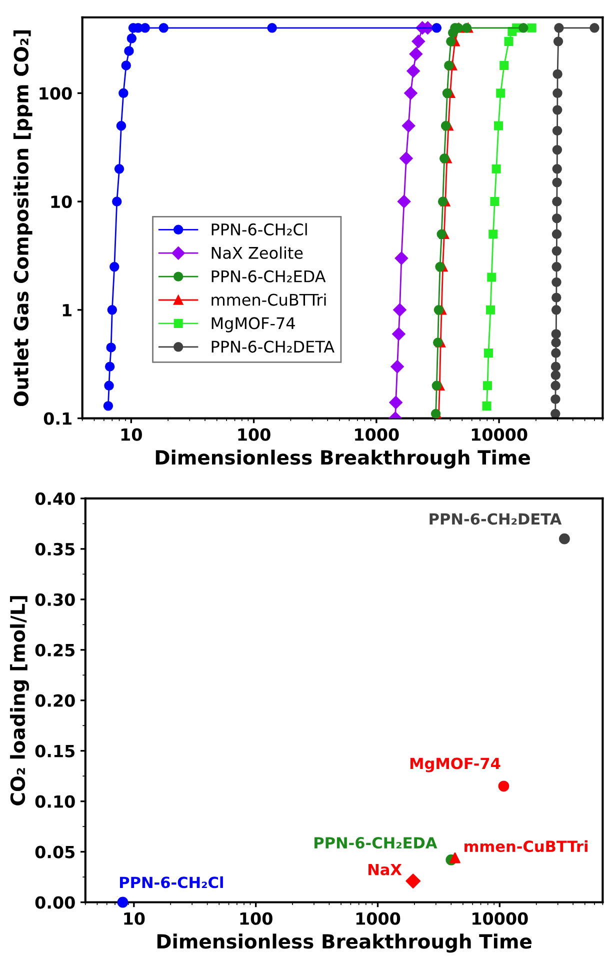  Describe the element at coordinates (58, 418) in the screenshot. I see `y-tick-label: 0.1` at that location.